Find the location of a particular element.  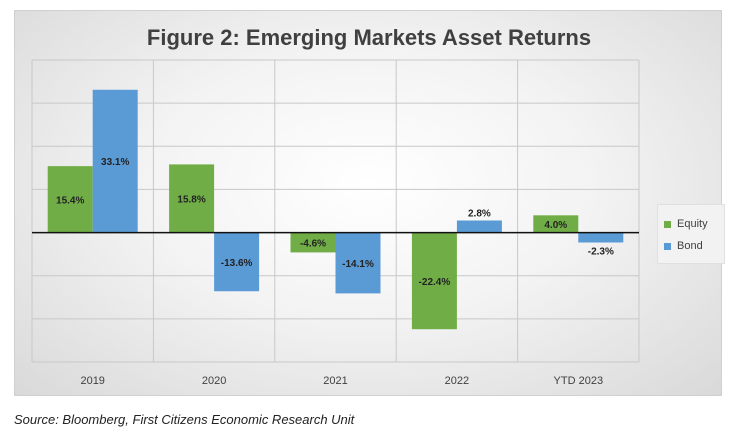

legend-swatch-equity is located at coordinates (667, 224).